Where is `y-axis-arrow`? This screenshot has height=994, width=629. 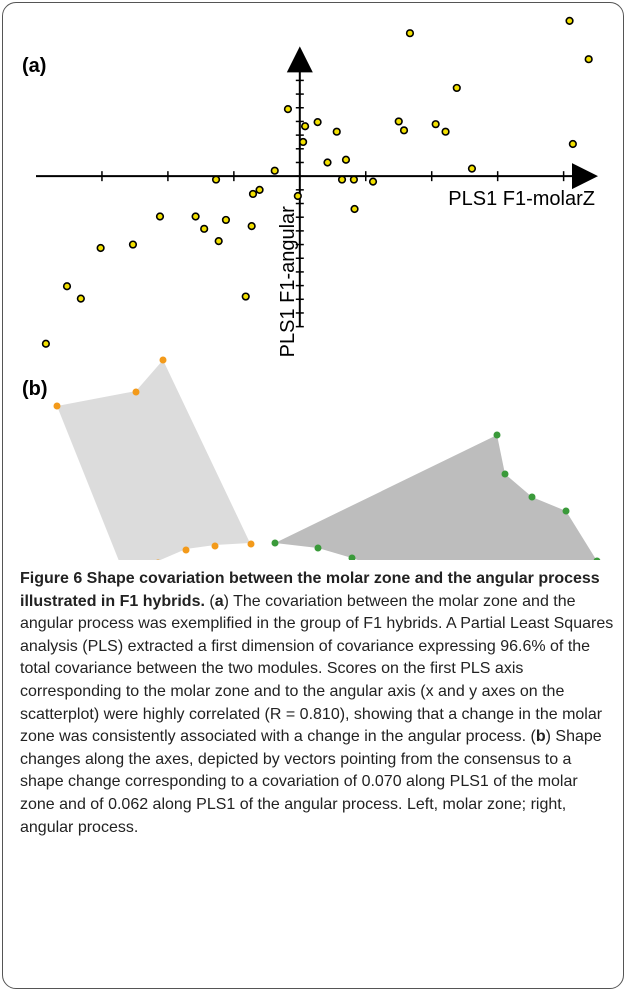
y-axis-arrow is located at coordinates (299, 59).